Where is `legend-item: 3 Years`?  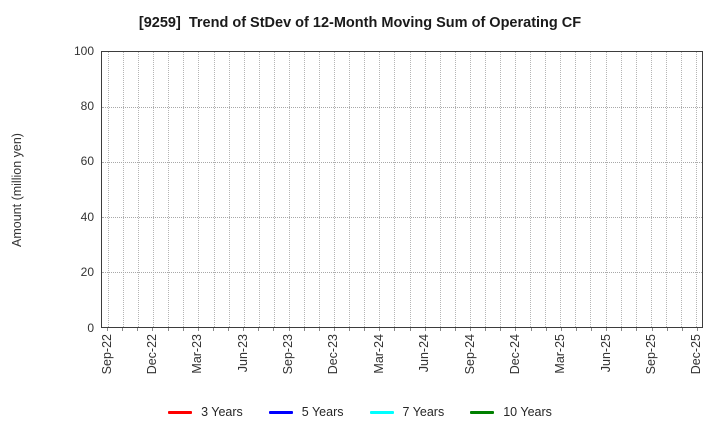 legend-item: 3 Years is located at coordinates (205, 412).